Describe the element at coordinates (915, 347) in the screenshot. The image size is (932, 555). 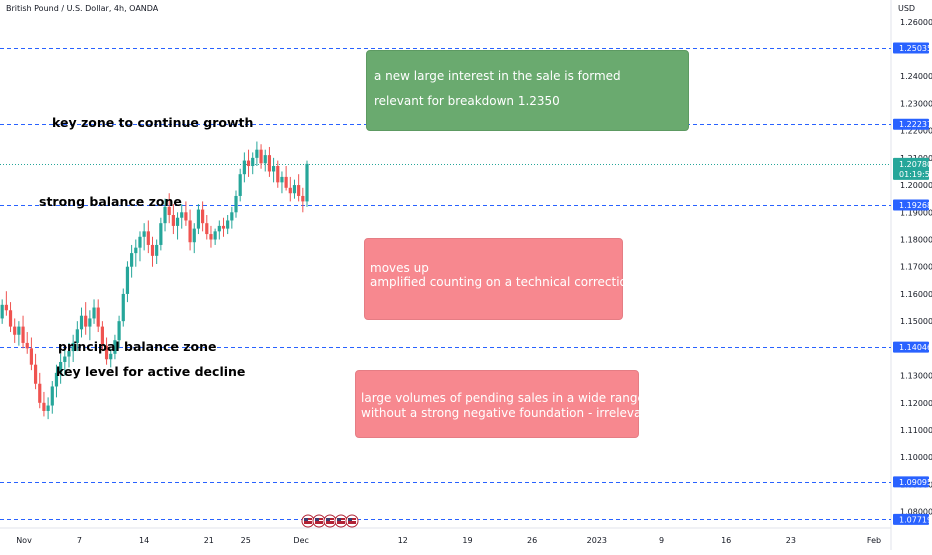
I see `level-badge-label: 1.14046` at that location.